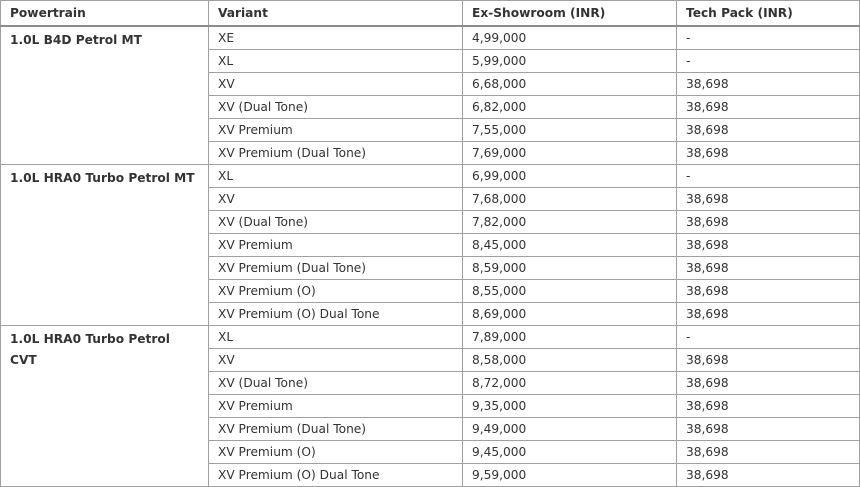  What do you see at coordinates (104, 13) in the screenshot?
I see `header-powertrain: Powertrain` at bounding box center [104, 13].